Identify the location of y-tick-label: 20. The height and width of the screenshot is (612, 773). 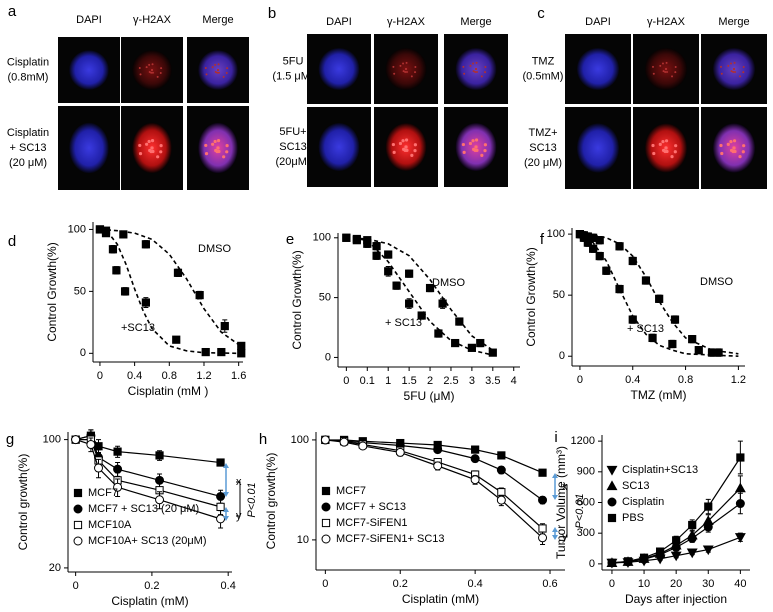
(55, 568).